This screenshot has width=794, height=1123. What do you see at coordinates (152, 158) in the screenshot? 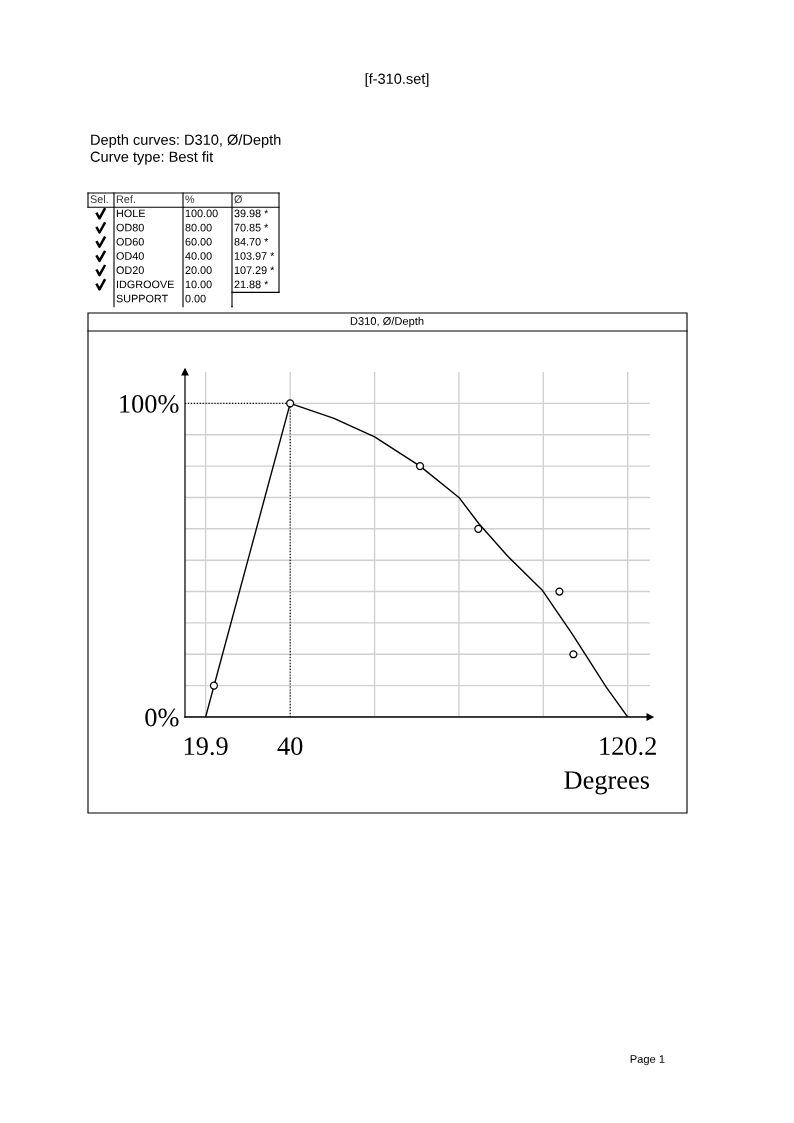
I see `text: Curve type: Best fit` at bounding box center [152, 158].